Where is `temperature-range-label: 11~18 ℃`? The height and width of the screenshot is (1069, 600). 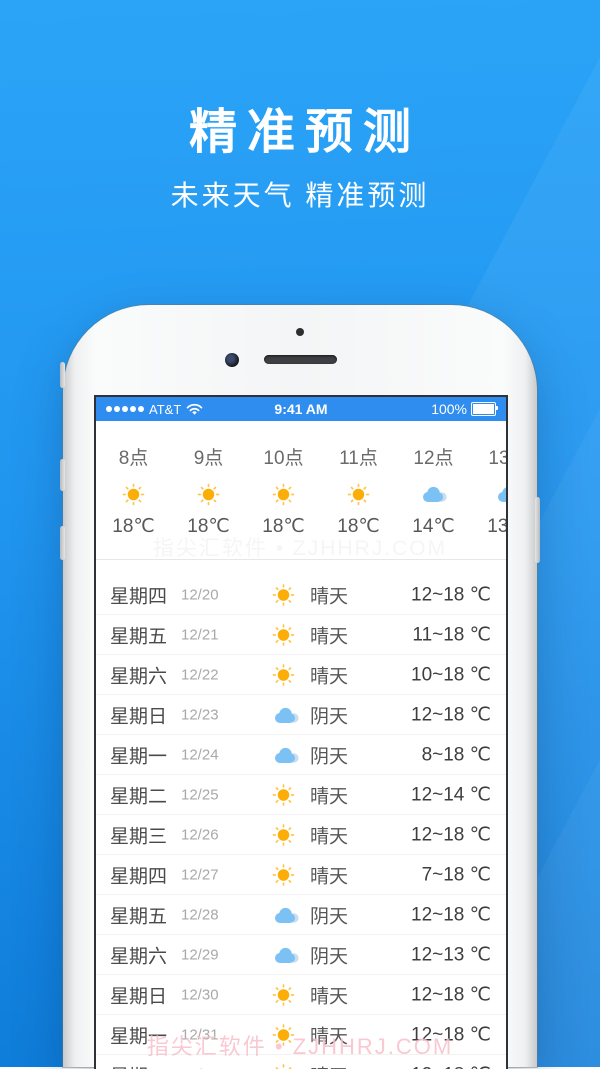
temperature-range-label: 11~18 ℃ is located at coordinates (451, 634).